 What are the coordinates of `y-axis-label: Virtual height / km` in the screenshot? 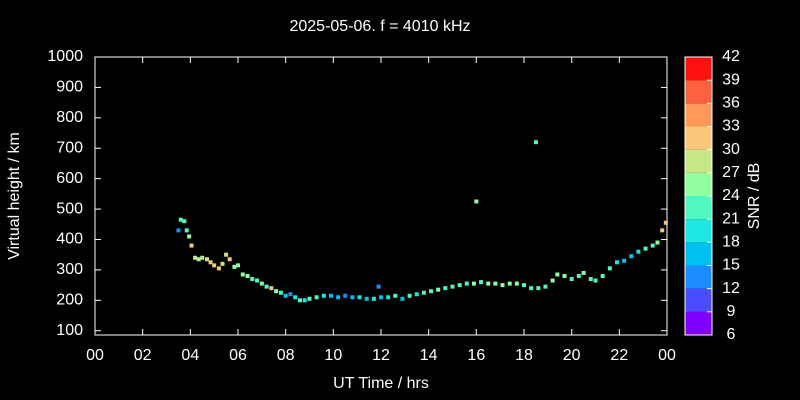 It's located at (14, 196).